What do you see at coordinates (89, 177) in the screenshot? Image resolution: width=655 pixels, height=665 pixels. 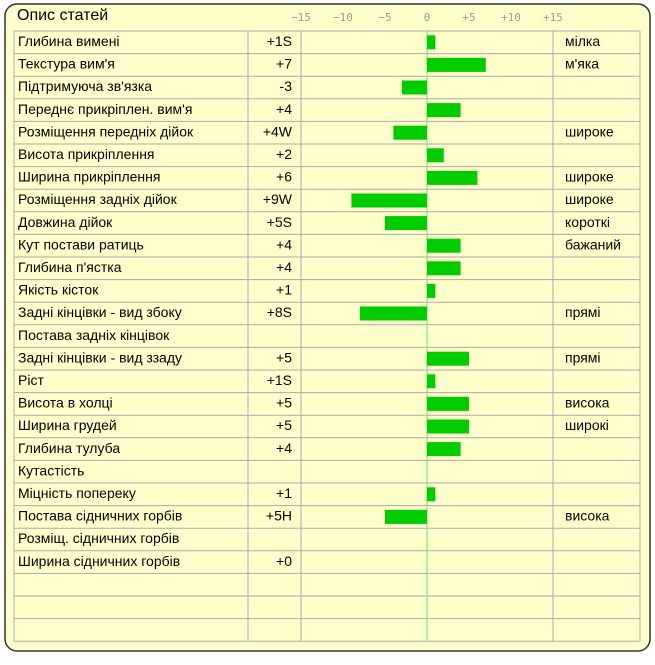 I see `row-label: Ширина прикріплення` at bounding box center [89, 177].